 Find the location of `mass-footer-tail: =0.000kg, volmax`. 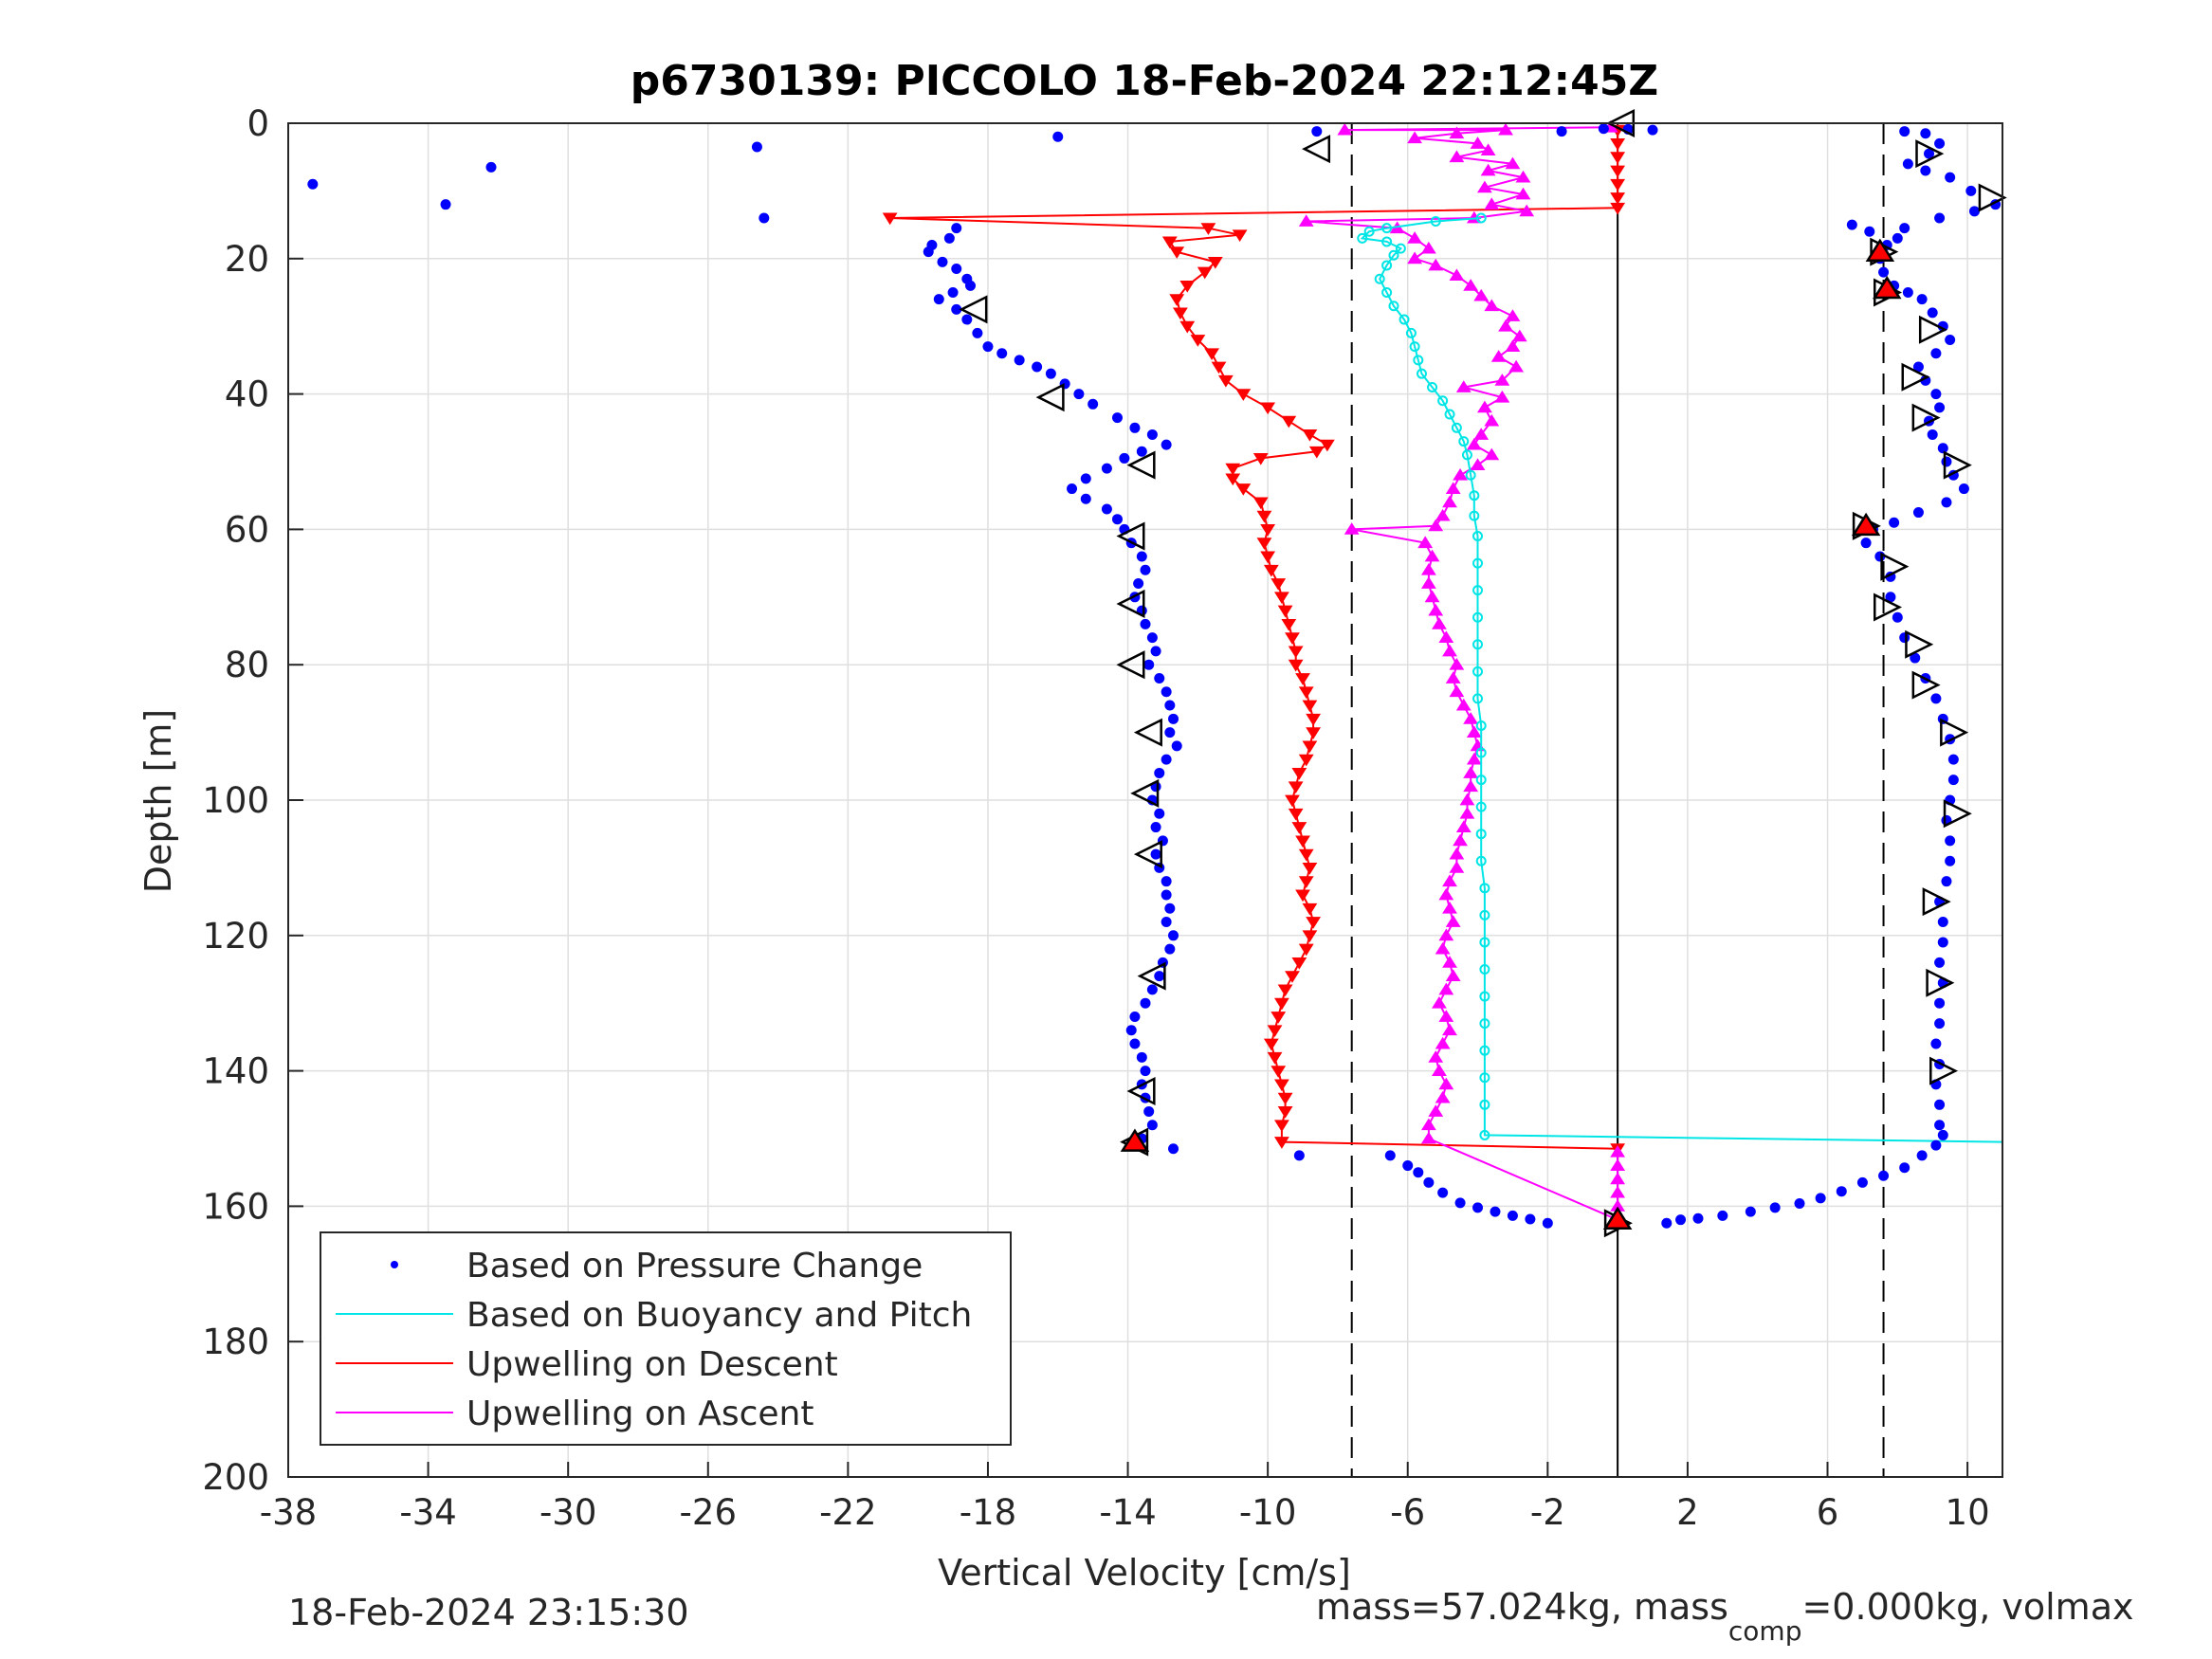

mass-footer-tail: =0.000kg, volmax is located at coordinates (1967, 1607).